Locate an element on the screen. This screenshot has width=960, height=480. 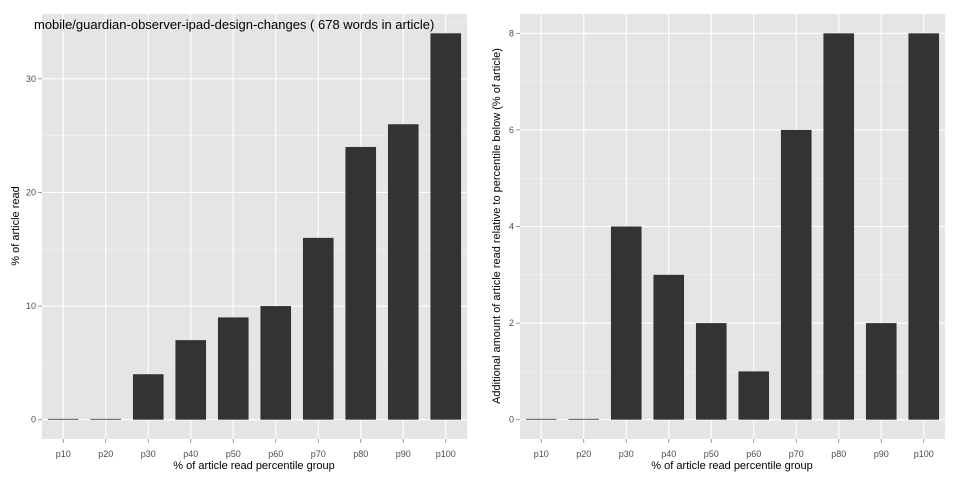
y-tick-label: 4 is located at coordinates (511, 227).